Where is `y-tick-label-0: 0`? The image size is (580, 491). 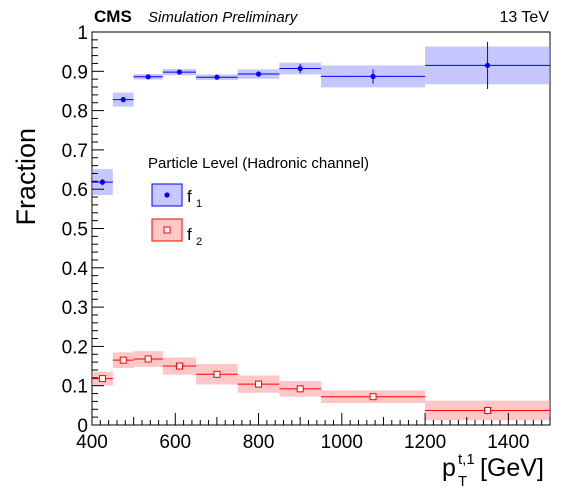 y-tick-label-0: 0 is located at coordinates (82, 426).